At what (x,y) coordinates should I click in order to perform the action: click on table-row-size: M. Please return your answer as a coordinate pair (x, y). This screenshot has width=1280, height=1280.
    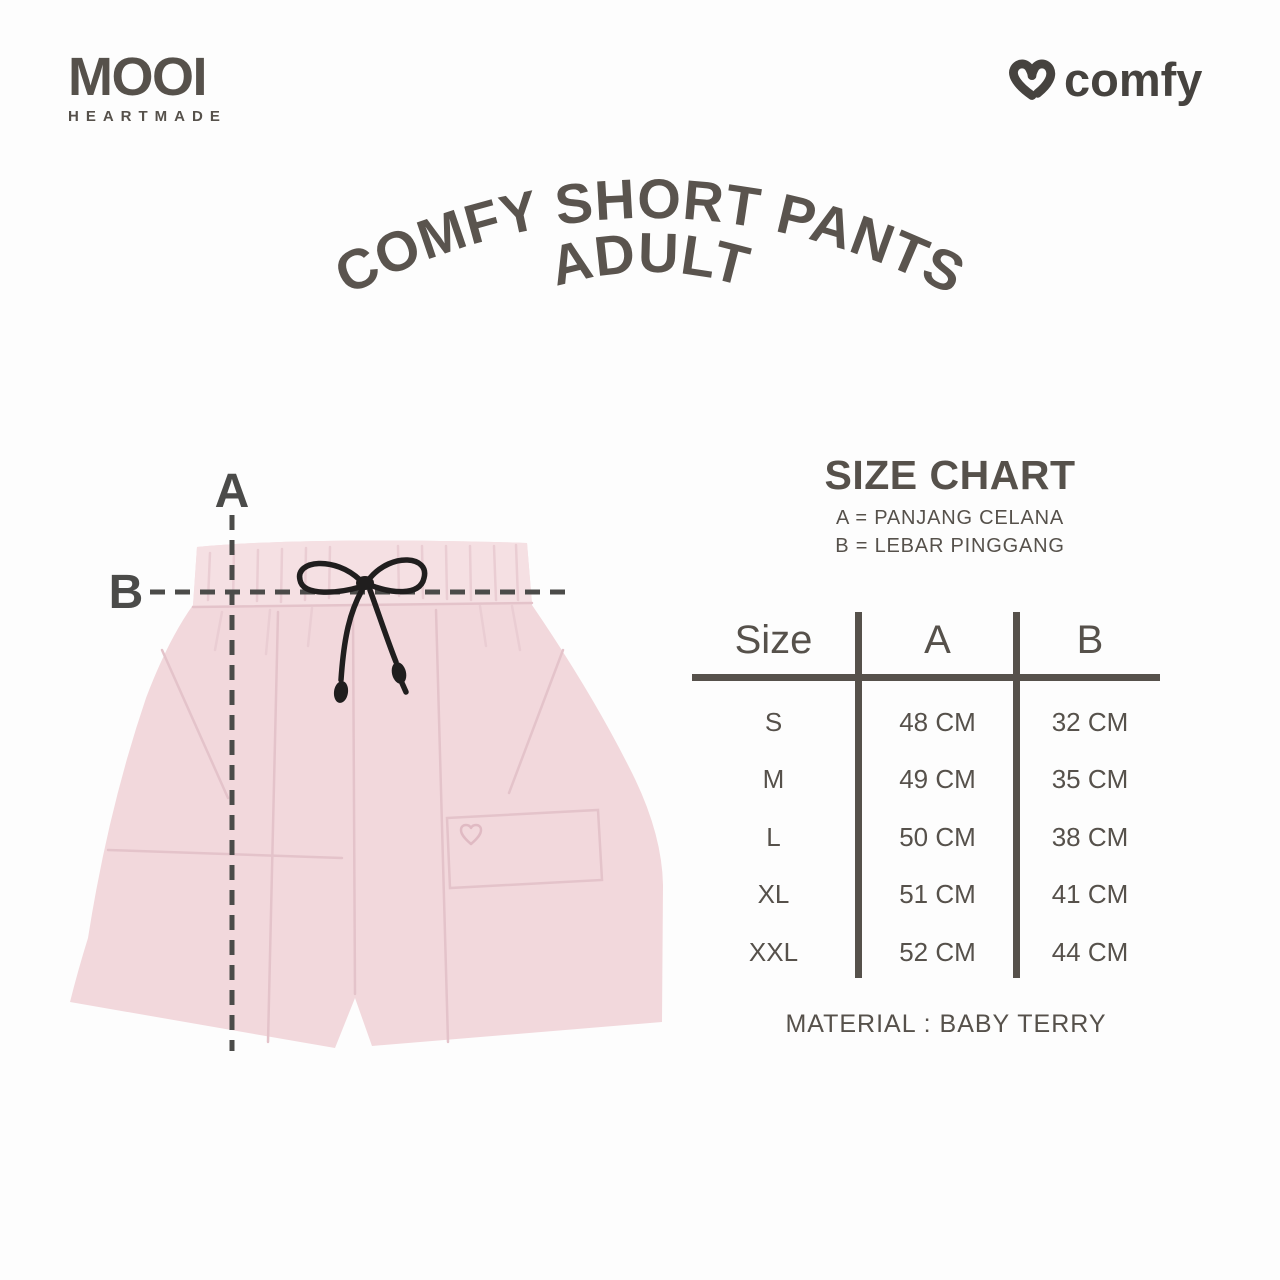
    Looking at the image, I should click on (773, 779).